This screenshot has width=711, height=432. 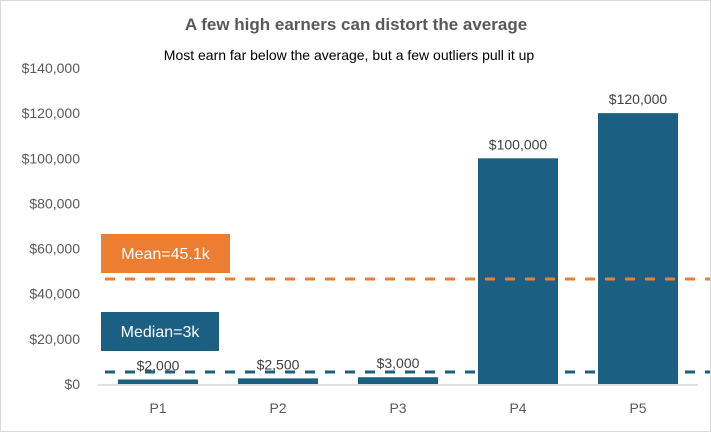 What do you see at coordinates (397, 408) in the screenshot?
I see `x-tick-label: P3` at bounding box center [397, 408].